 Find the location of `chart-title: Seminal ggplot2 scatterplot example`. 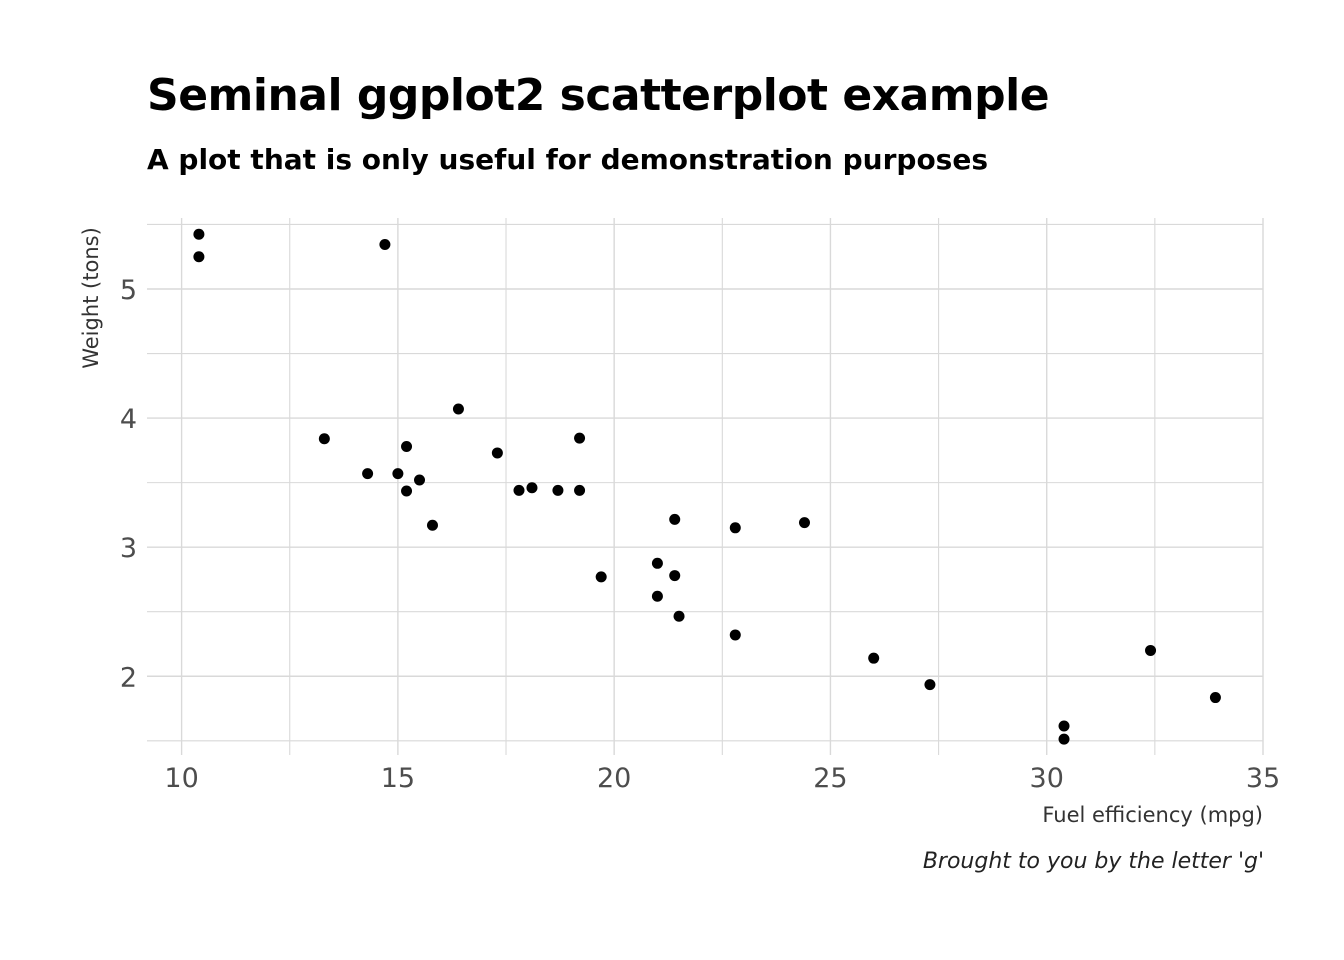

chart-title: Seminal ggplot2 scatterplot example is located at coordinates (598, 95).